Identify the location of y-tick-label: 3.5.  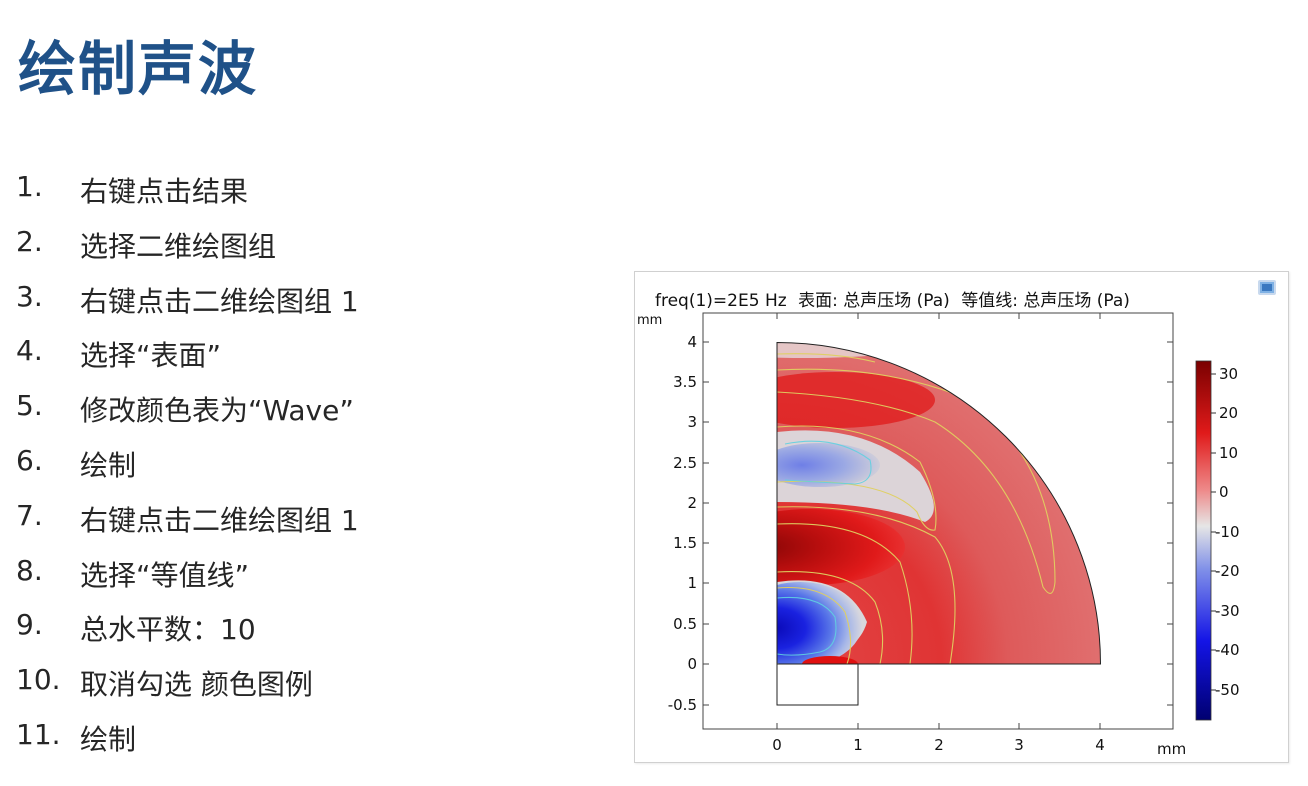
(685, 382).